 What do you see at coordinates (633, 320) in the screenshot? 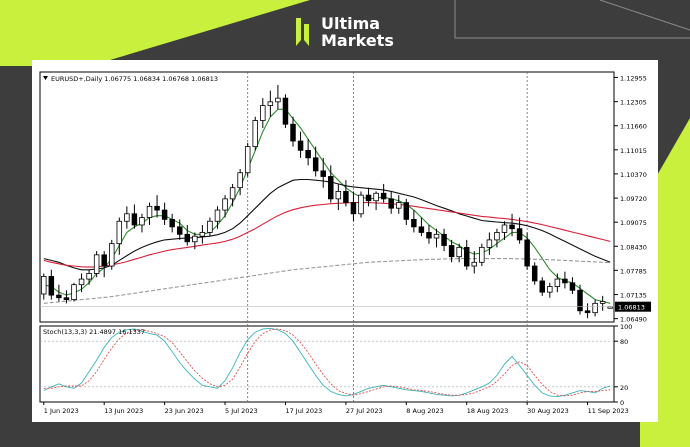
I see `price-axis-tick-label: 1.06490` at bounding box center [633, 320].